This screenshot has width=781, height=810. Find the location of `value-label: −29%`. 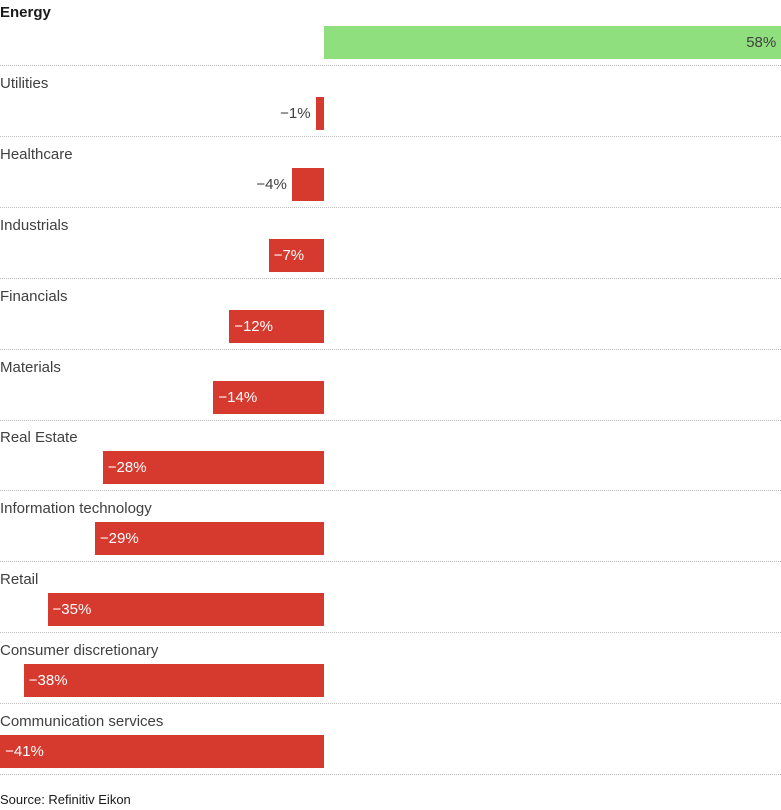

value-label: −29% is located at coordinates (119, 539).